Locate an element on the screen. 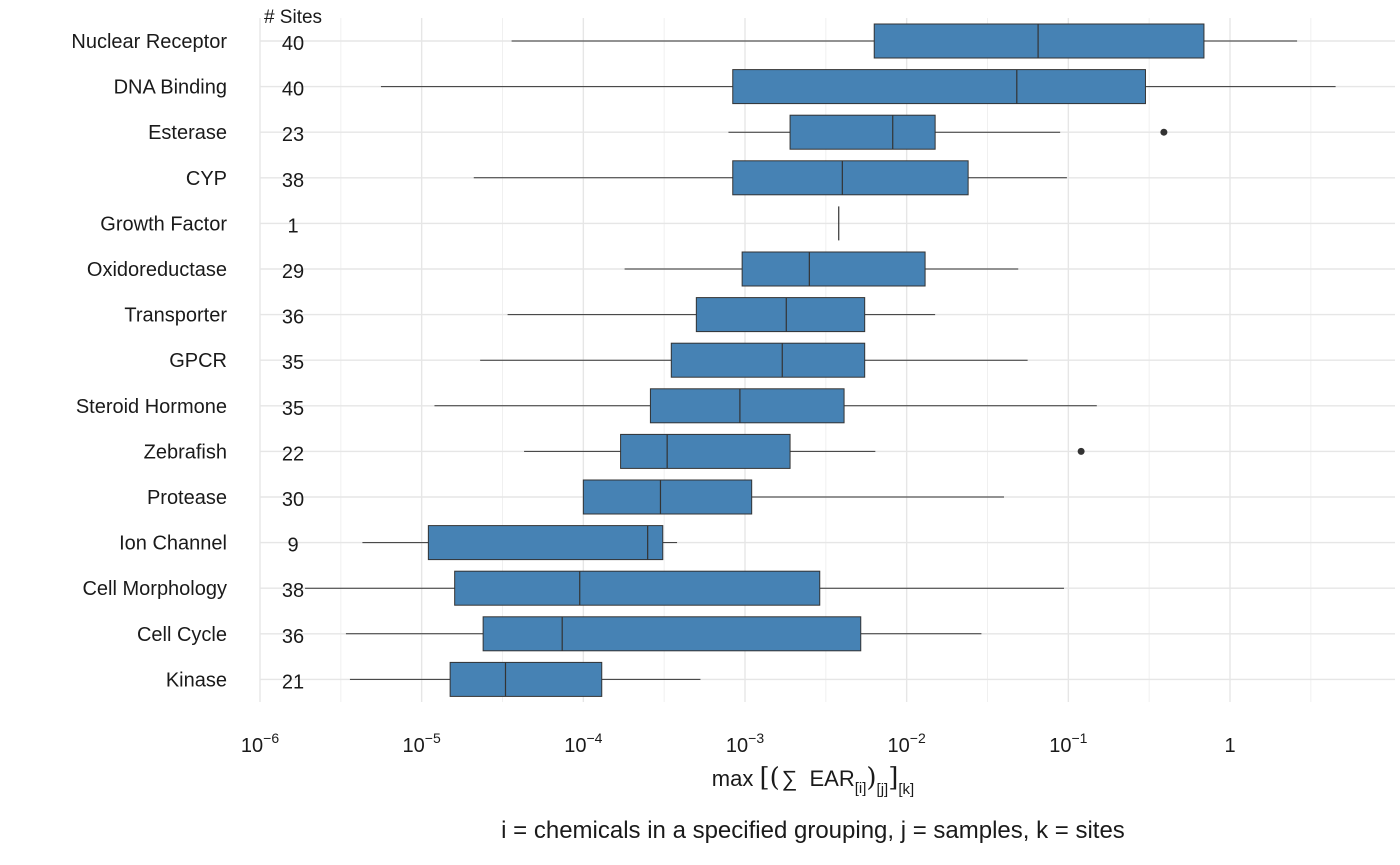  box-zebrafish is located at coordinates (804, 451).